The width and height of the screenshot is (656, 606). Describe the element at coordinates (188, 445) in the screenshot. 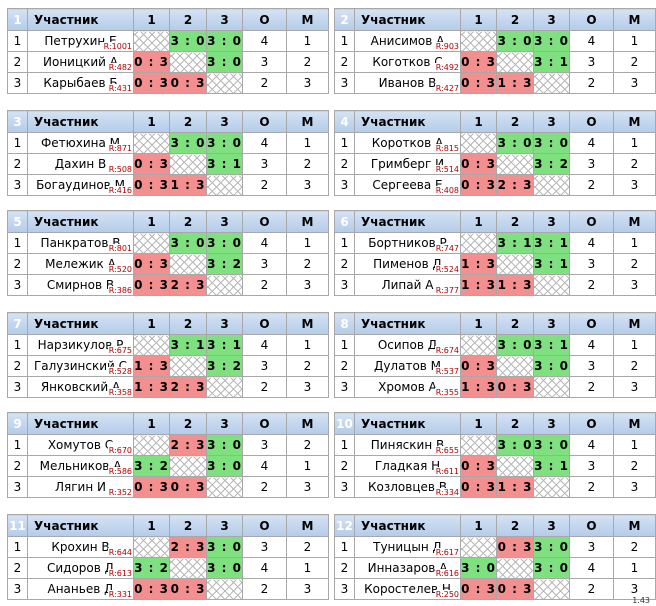

I see `match-score-loss: 2 : 3` at that location.